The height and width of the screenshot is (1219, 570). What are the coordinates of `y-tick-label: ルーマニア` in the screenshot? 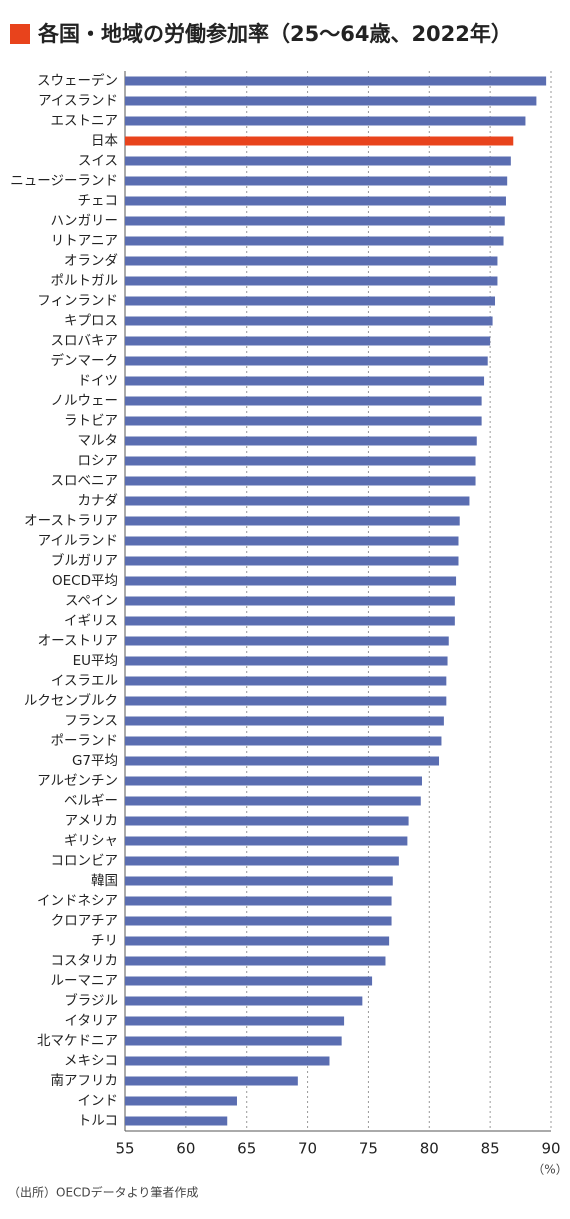 It's located at (85, 981).